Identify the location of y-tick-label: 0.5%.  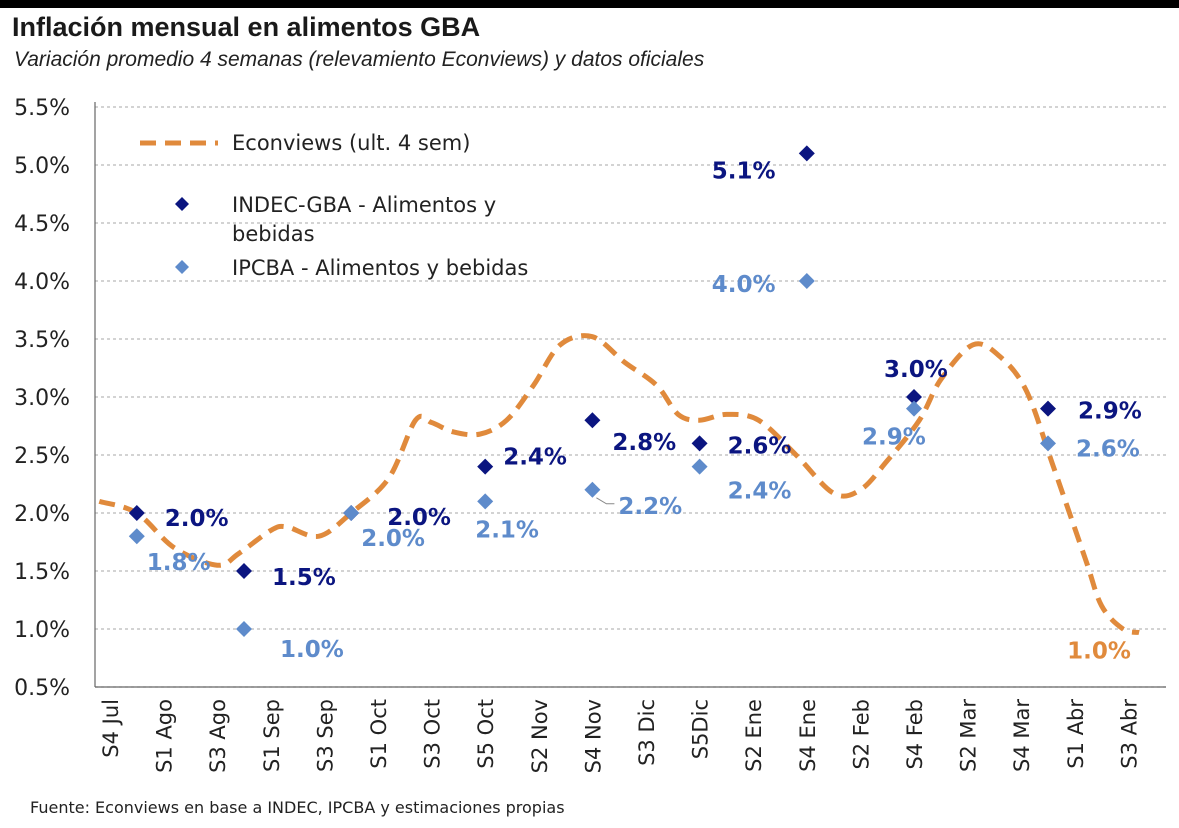
(42, 688).